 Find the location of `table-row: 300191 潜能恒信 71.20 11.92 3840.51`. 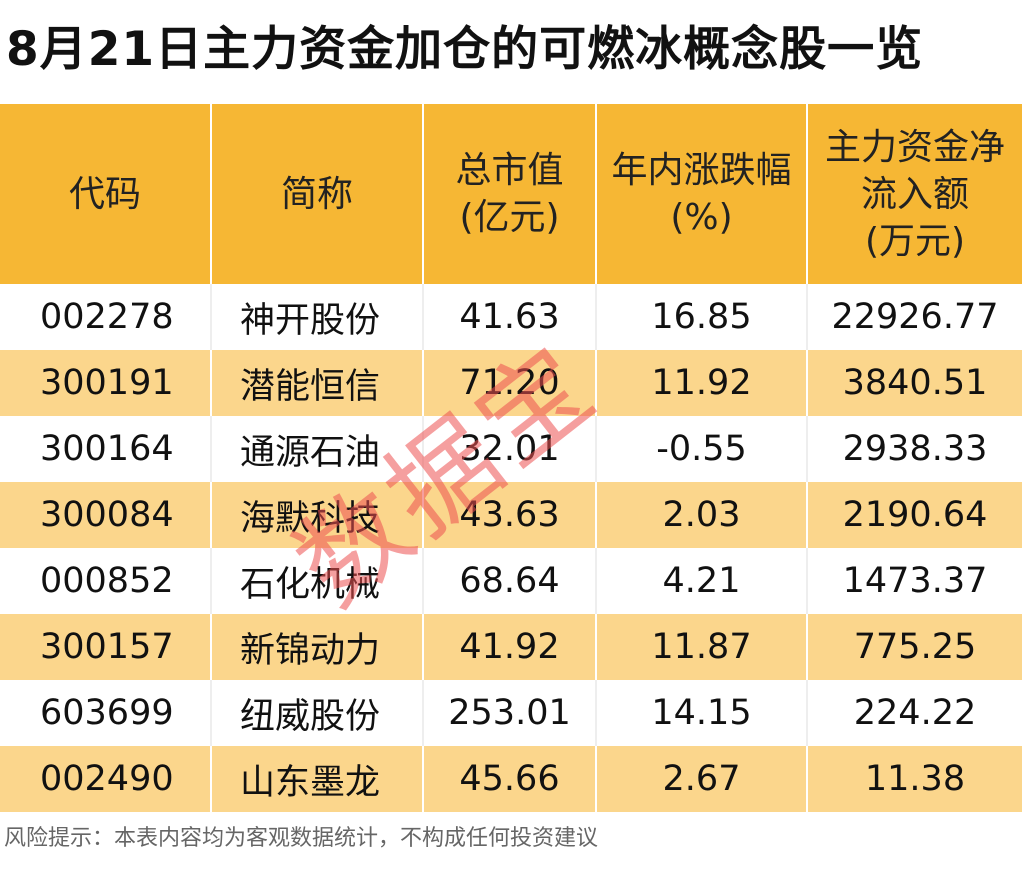

table-row: 300191 潜能恒信 71.20 11.92 3840.51 is located at coordinates (511, 383).